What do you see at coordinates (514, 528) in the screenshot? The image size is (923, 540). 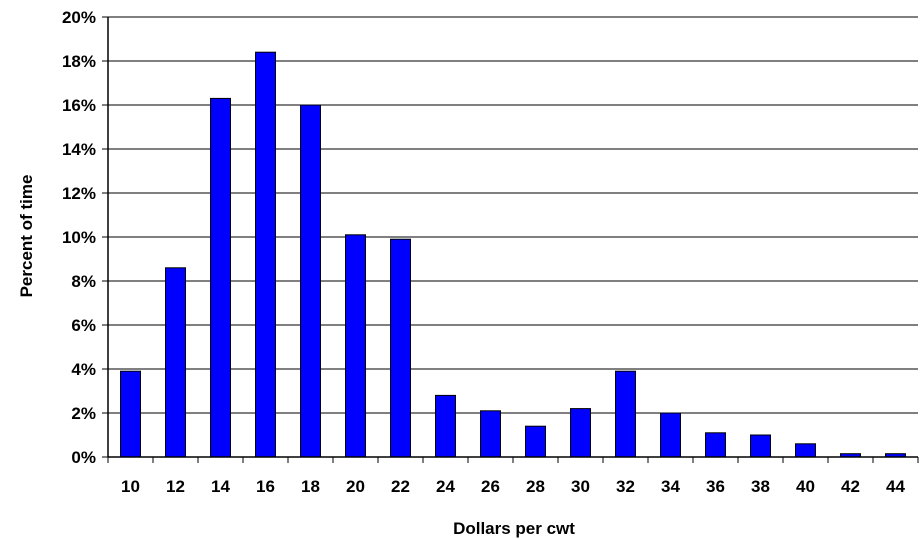 I see `x-axis-title: Dollars per cwt` at bounding box center [514, 528].